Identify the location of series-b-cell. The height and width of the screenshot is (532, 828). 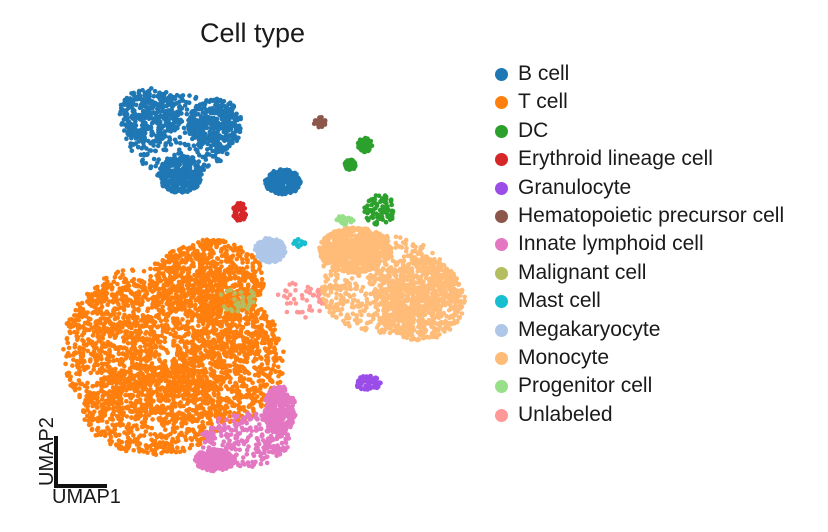
(210, 141).